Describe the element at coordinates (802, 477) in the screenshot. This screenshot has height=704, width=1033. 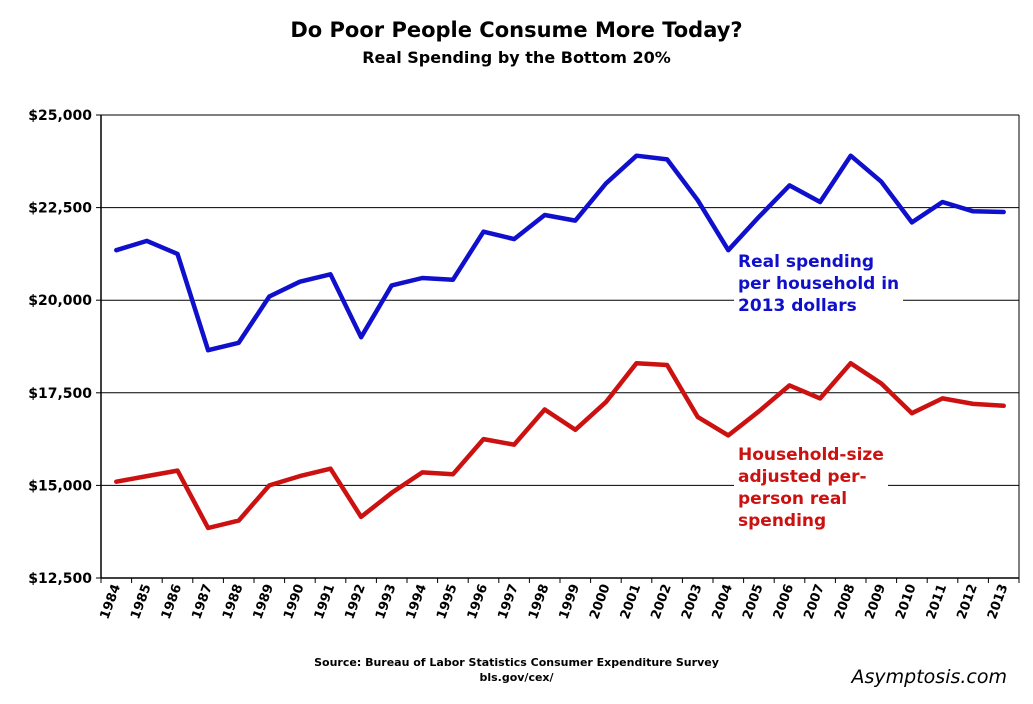
I see `per-person-label-line: adjusted per-` at that location.